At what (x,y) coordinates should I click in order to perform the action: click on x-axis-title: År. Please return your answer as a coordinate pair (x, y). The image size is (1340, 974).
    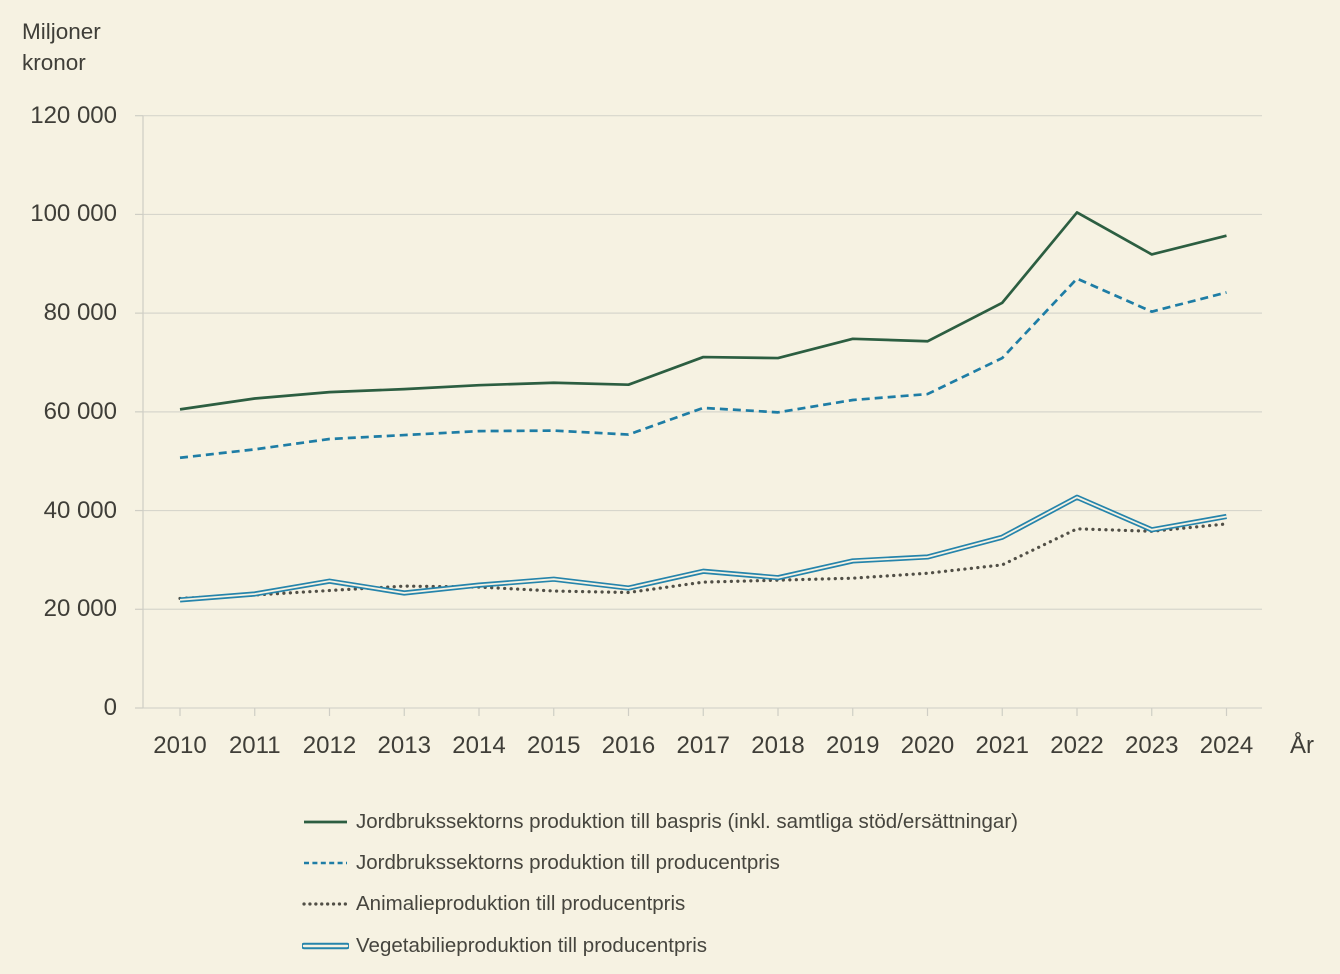
    Looking at the image, I should click on (1302, 745).